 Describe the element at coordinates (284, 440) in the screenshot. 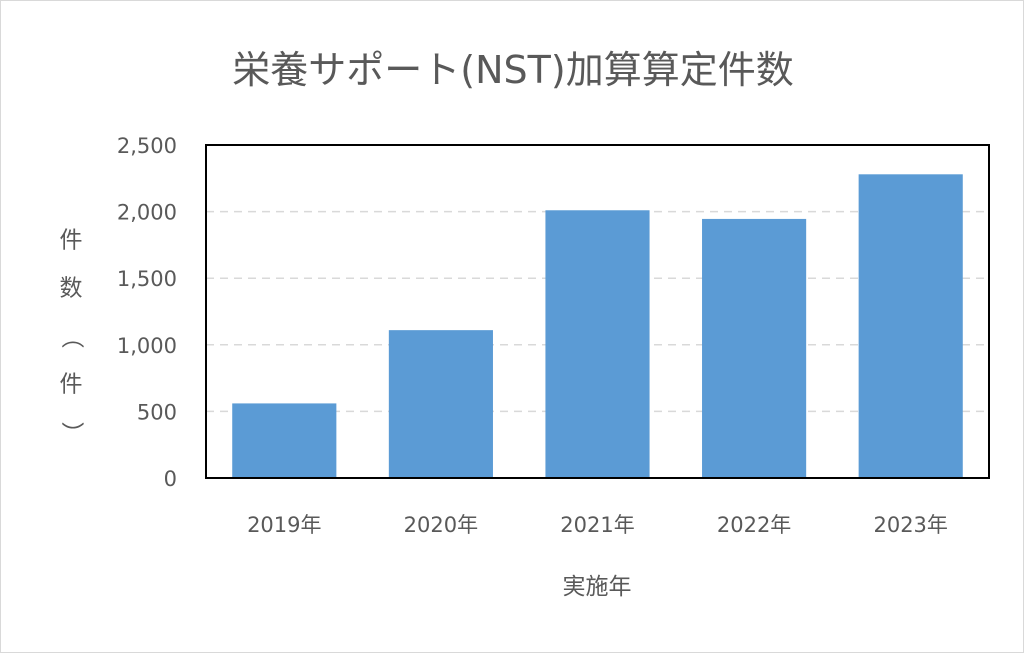

I see `bar-2019年` at that location.